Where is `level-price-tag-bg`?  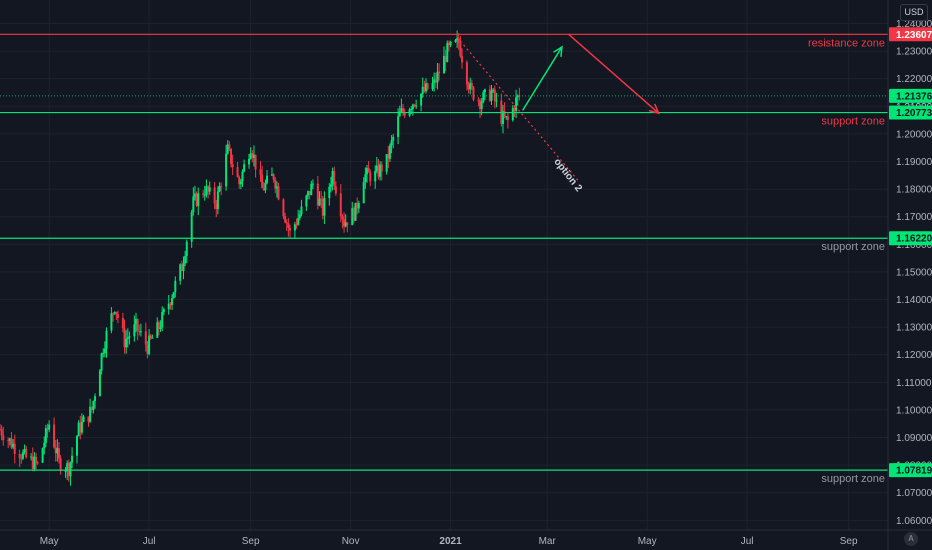 level-price-tag-bg is located at coordinates (910, 238).